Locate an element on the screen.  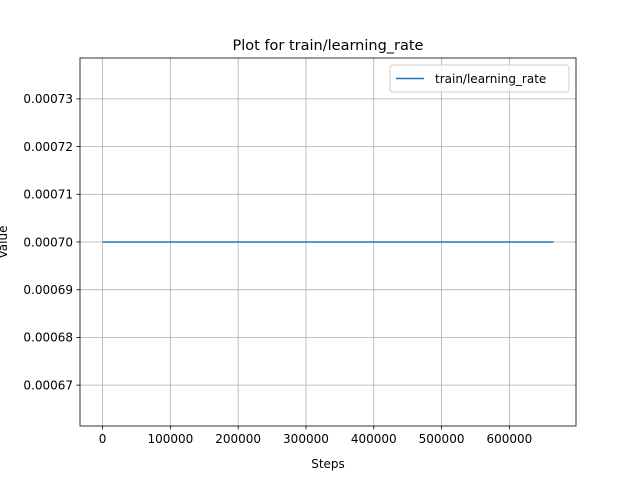
y-tick-label: 0.00072 is located at coordinates (48, 147).